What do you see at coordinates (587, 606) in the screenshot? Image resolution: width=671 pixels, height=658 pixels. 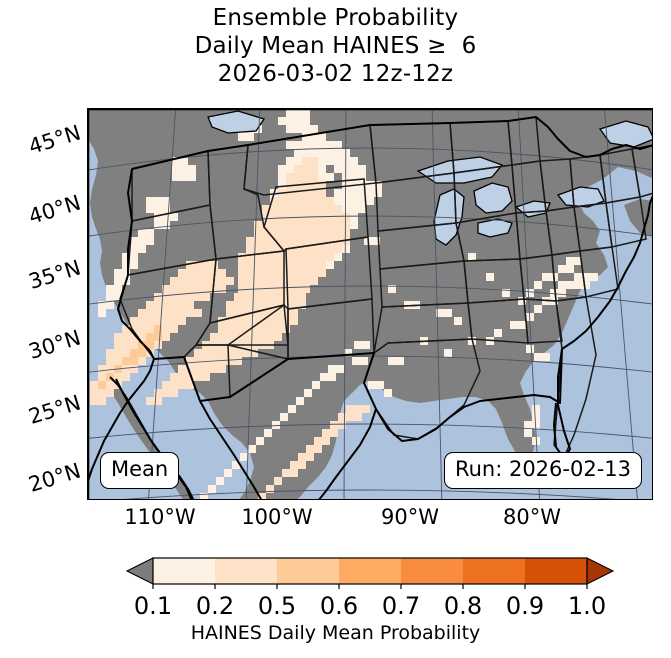 I see `colorbar-tick-label: 1.0` at bounding box center [587, 606].